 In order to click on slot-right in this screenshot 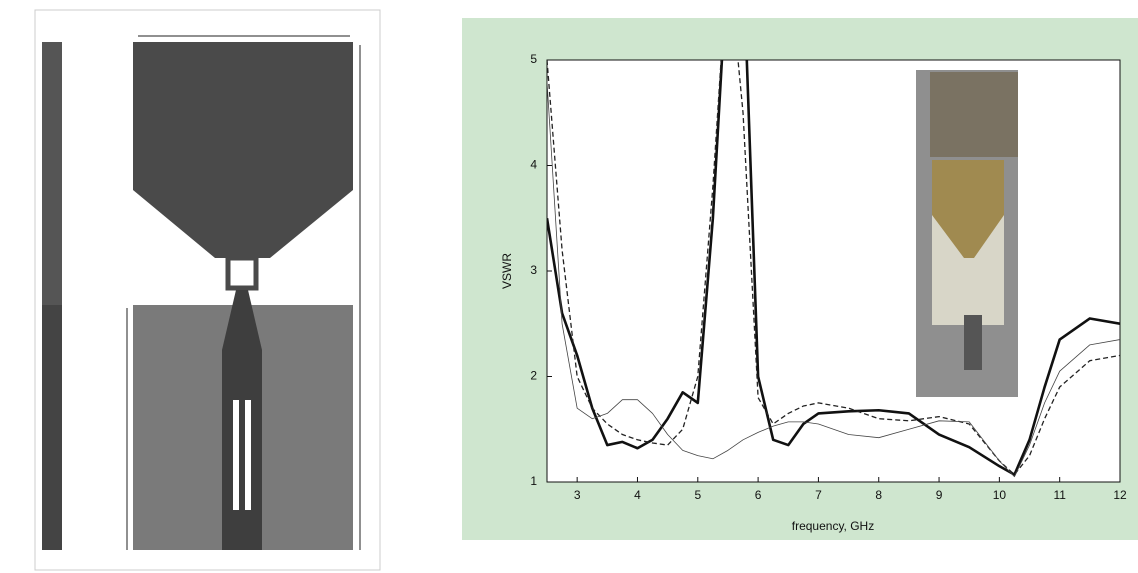, I will do `click(248, 455)`.